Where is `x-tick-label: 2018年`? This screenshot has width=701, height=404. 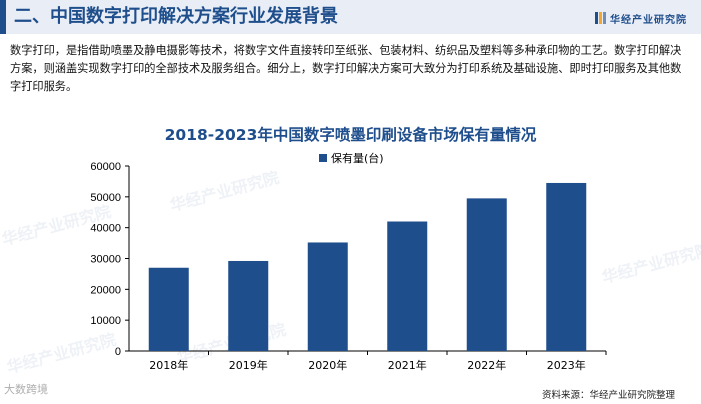 x-tick-label: 2018年 is located at coordinates (168, 365).